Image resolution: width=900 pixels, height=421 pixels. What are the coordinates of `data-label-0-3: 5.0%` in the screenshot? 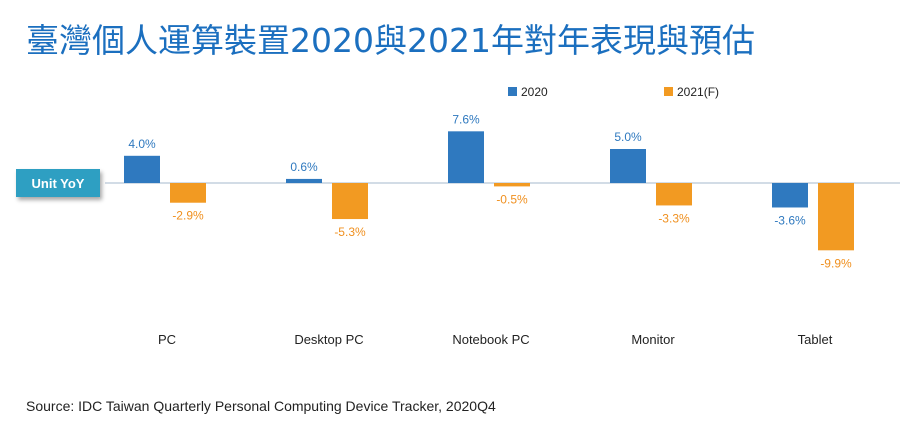 It's located at (628, 137).